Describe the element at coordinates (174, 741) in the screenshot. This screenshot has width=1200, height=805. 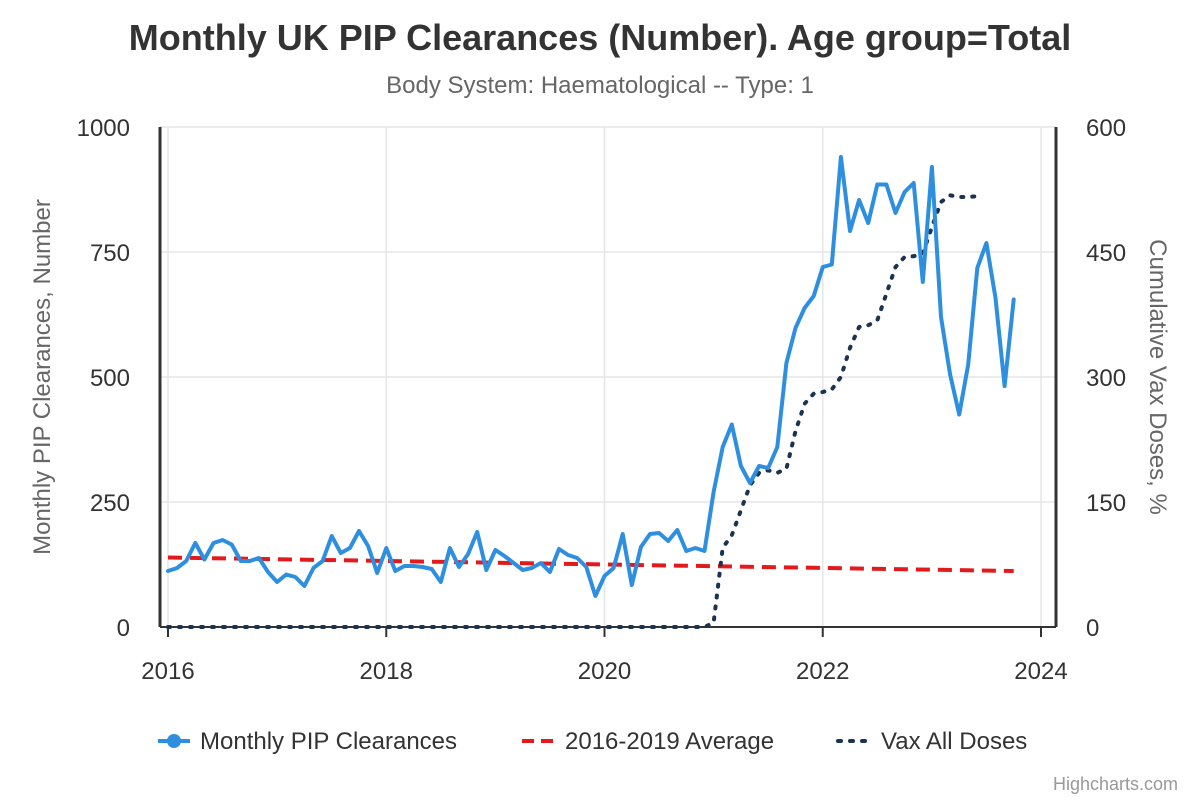
I see `legend-pip-marker` at that location.